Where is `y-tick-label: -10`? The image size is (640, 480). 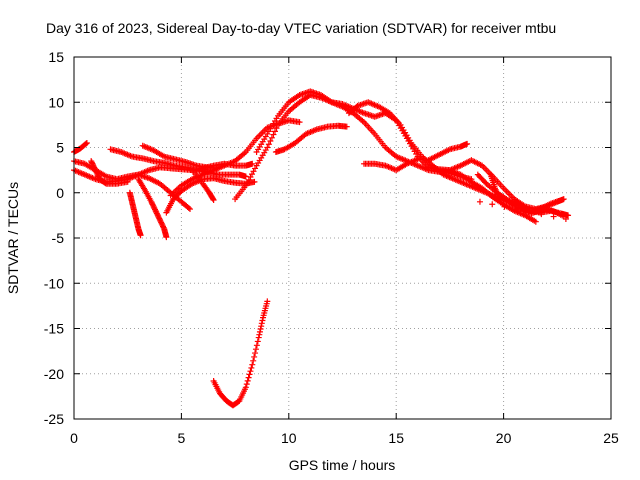
y-tick-label: -10 is located at coordinates (54, 283).